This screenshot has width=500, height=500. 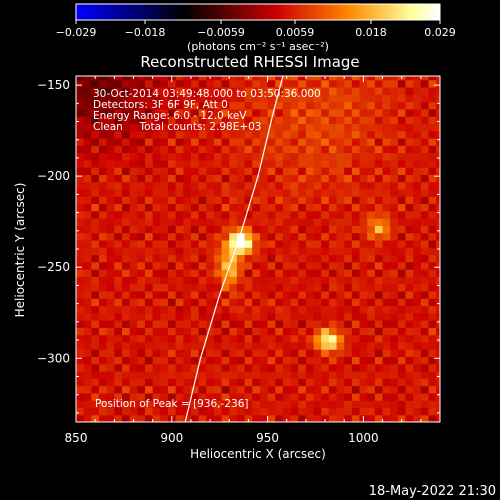 What do you see at coordinates (258, 12) in the screenshot?
I see `colorbar` at bounding box center [258, 12].